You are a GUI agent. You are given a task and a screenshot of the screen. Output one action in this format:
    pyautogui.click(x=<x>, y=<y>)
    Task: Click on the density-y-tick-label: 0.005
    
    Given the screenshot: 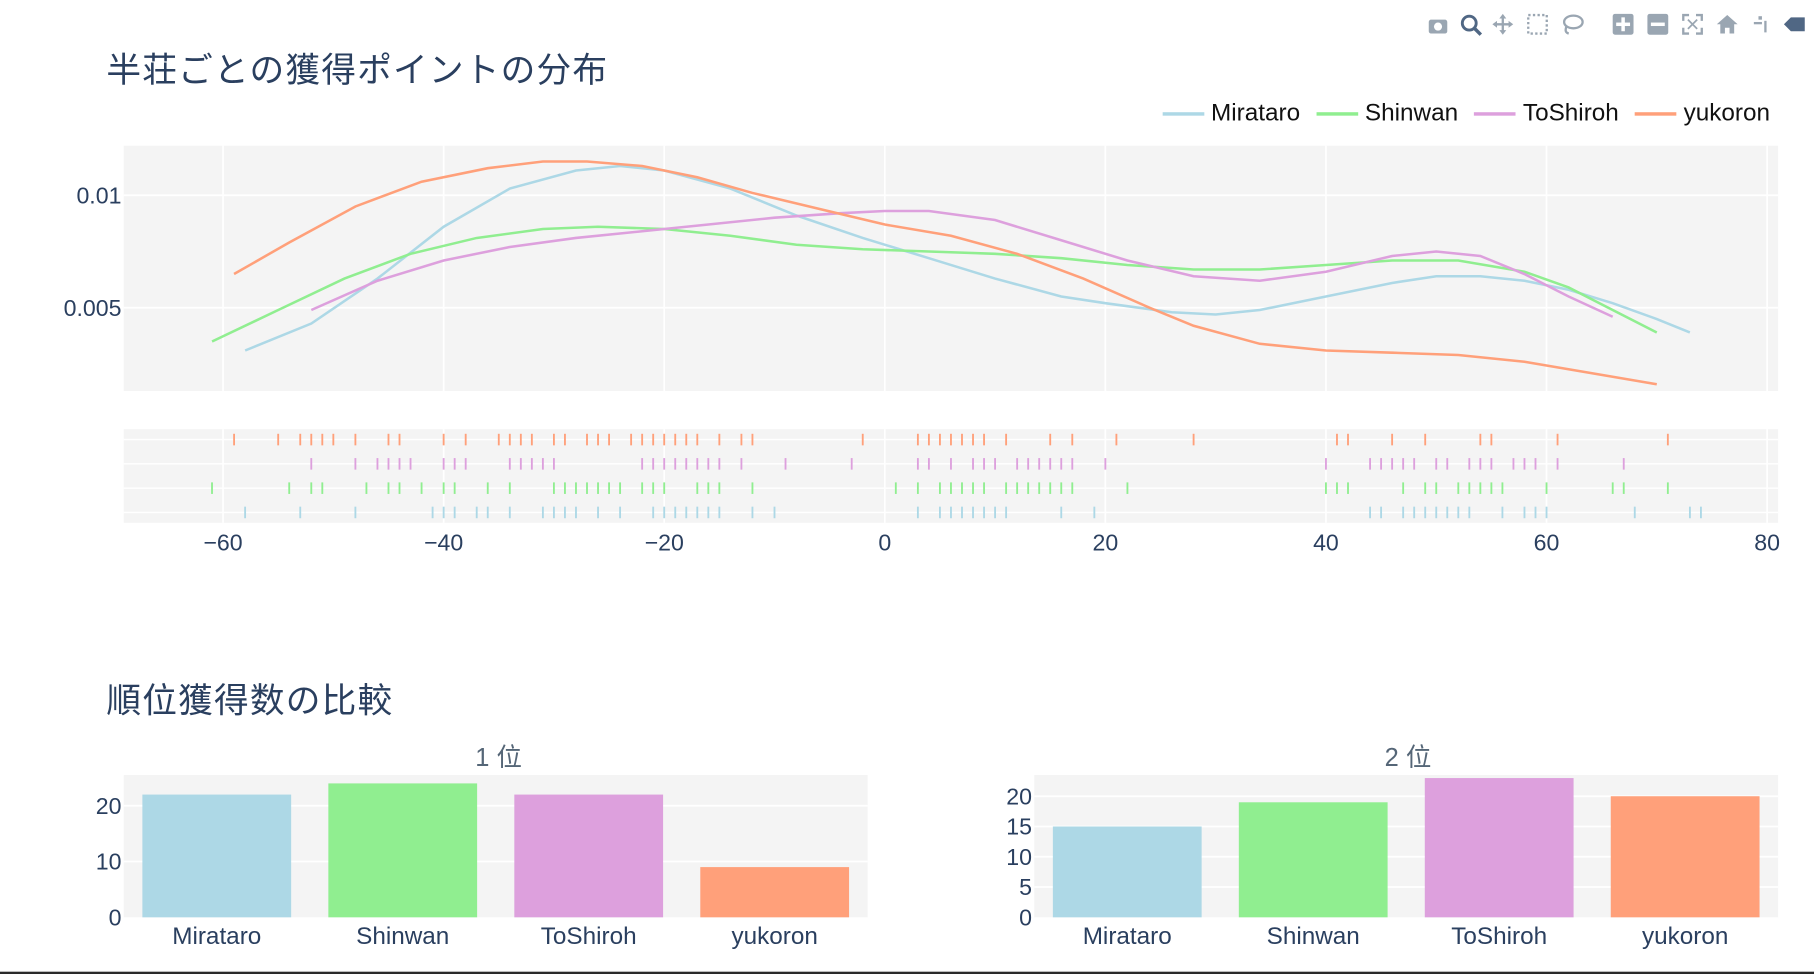 What is the action you would take?
    pyautogui.click(x=93, y=308)
    